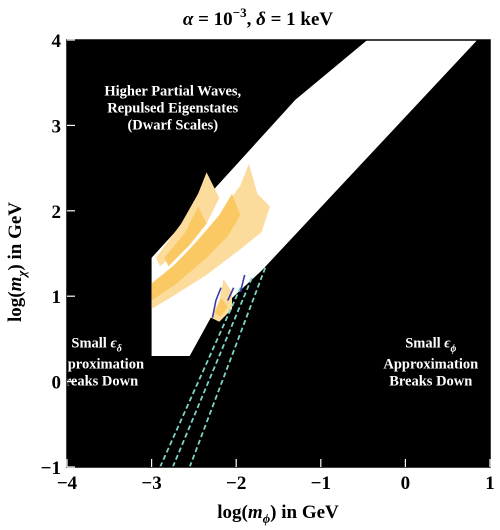  I want to click on title-delta-symbol: δ, so click(261, 19).